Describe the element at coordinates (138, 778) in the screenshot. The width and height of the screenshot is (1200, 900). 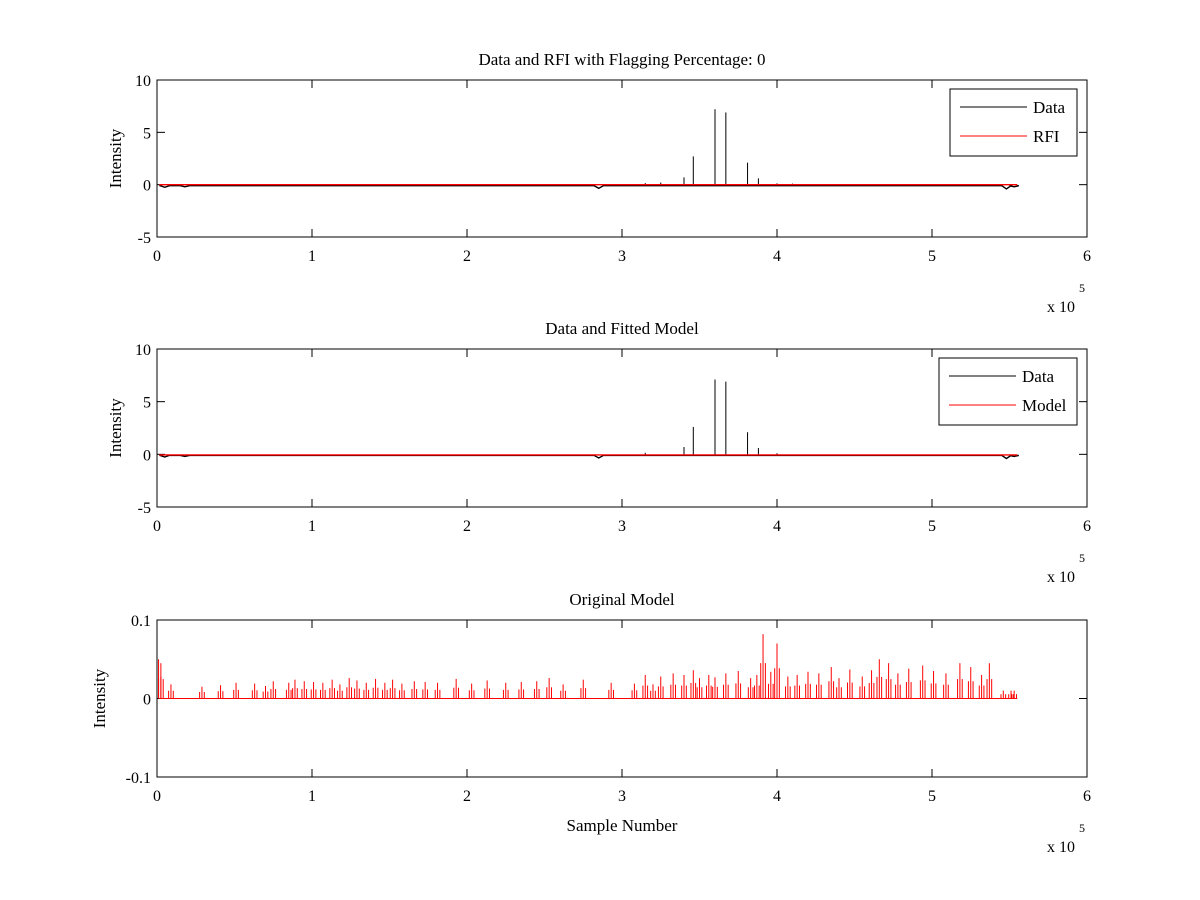
I see `y-tick-label: -0.1` at that location.